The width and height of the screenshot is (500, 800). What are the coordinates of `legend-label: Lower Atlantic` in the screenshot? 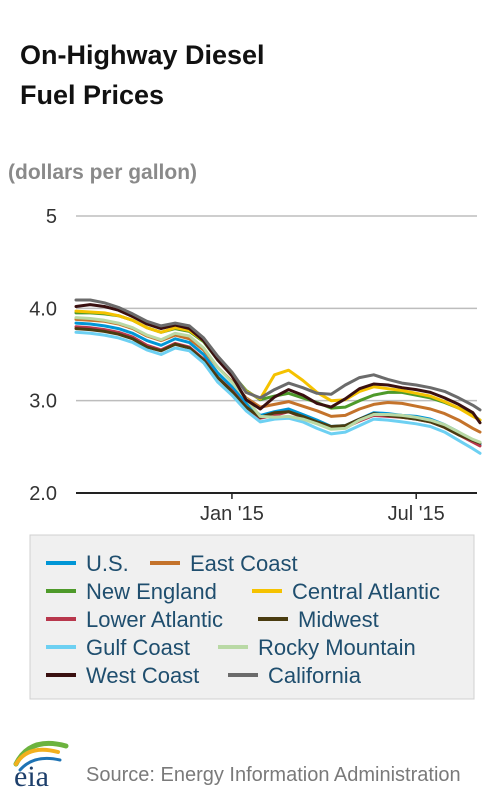 It's located at (154, 619).